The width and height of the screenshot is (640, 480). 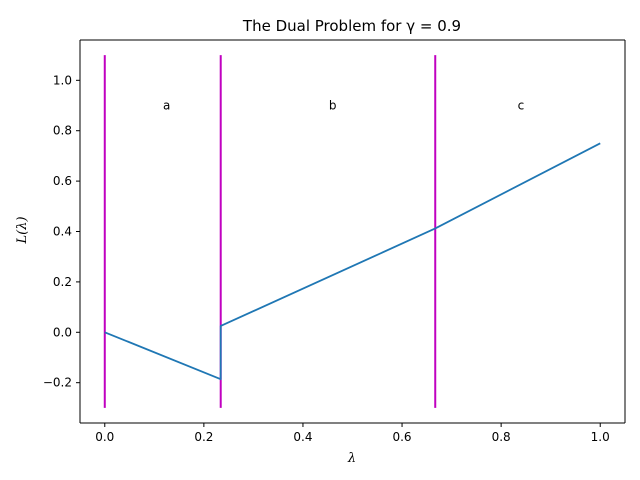 What do you see at coordinates (62, 80) in the screenshot?
I see `y-tick-label: 1.0` at bounding box center [62, 80].